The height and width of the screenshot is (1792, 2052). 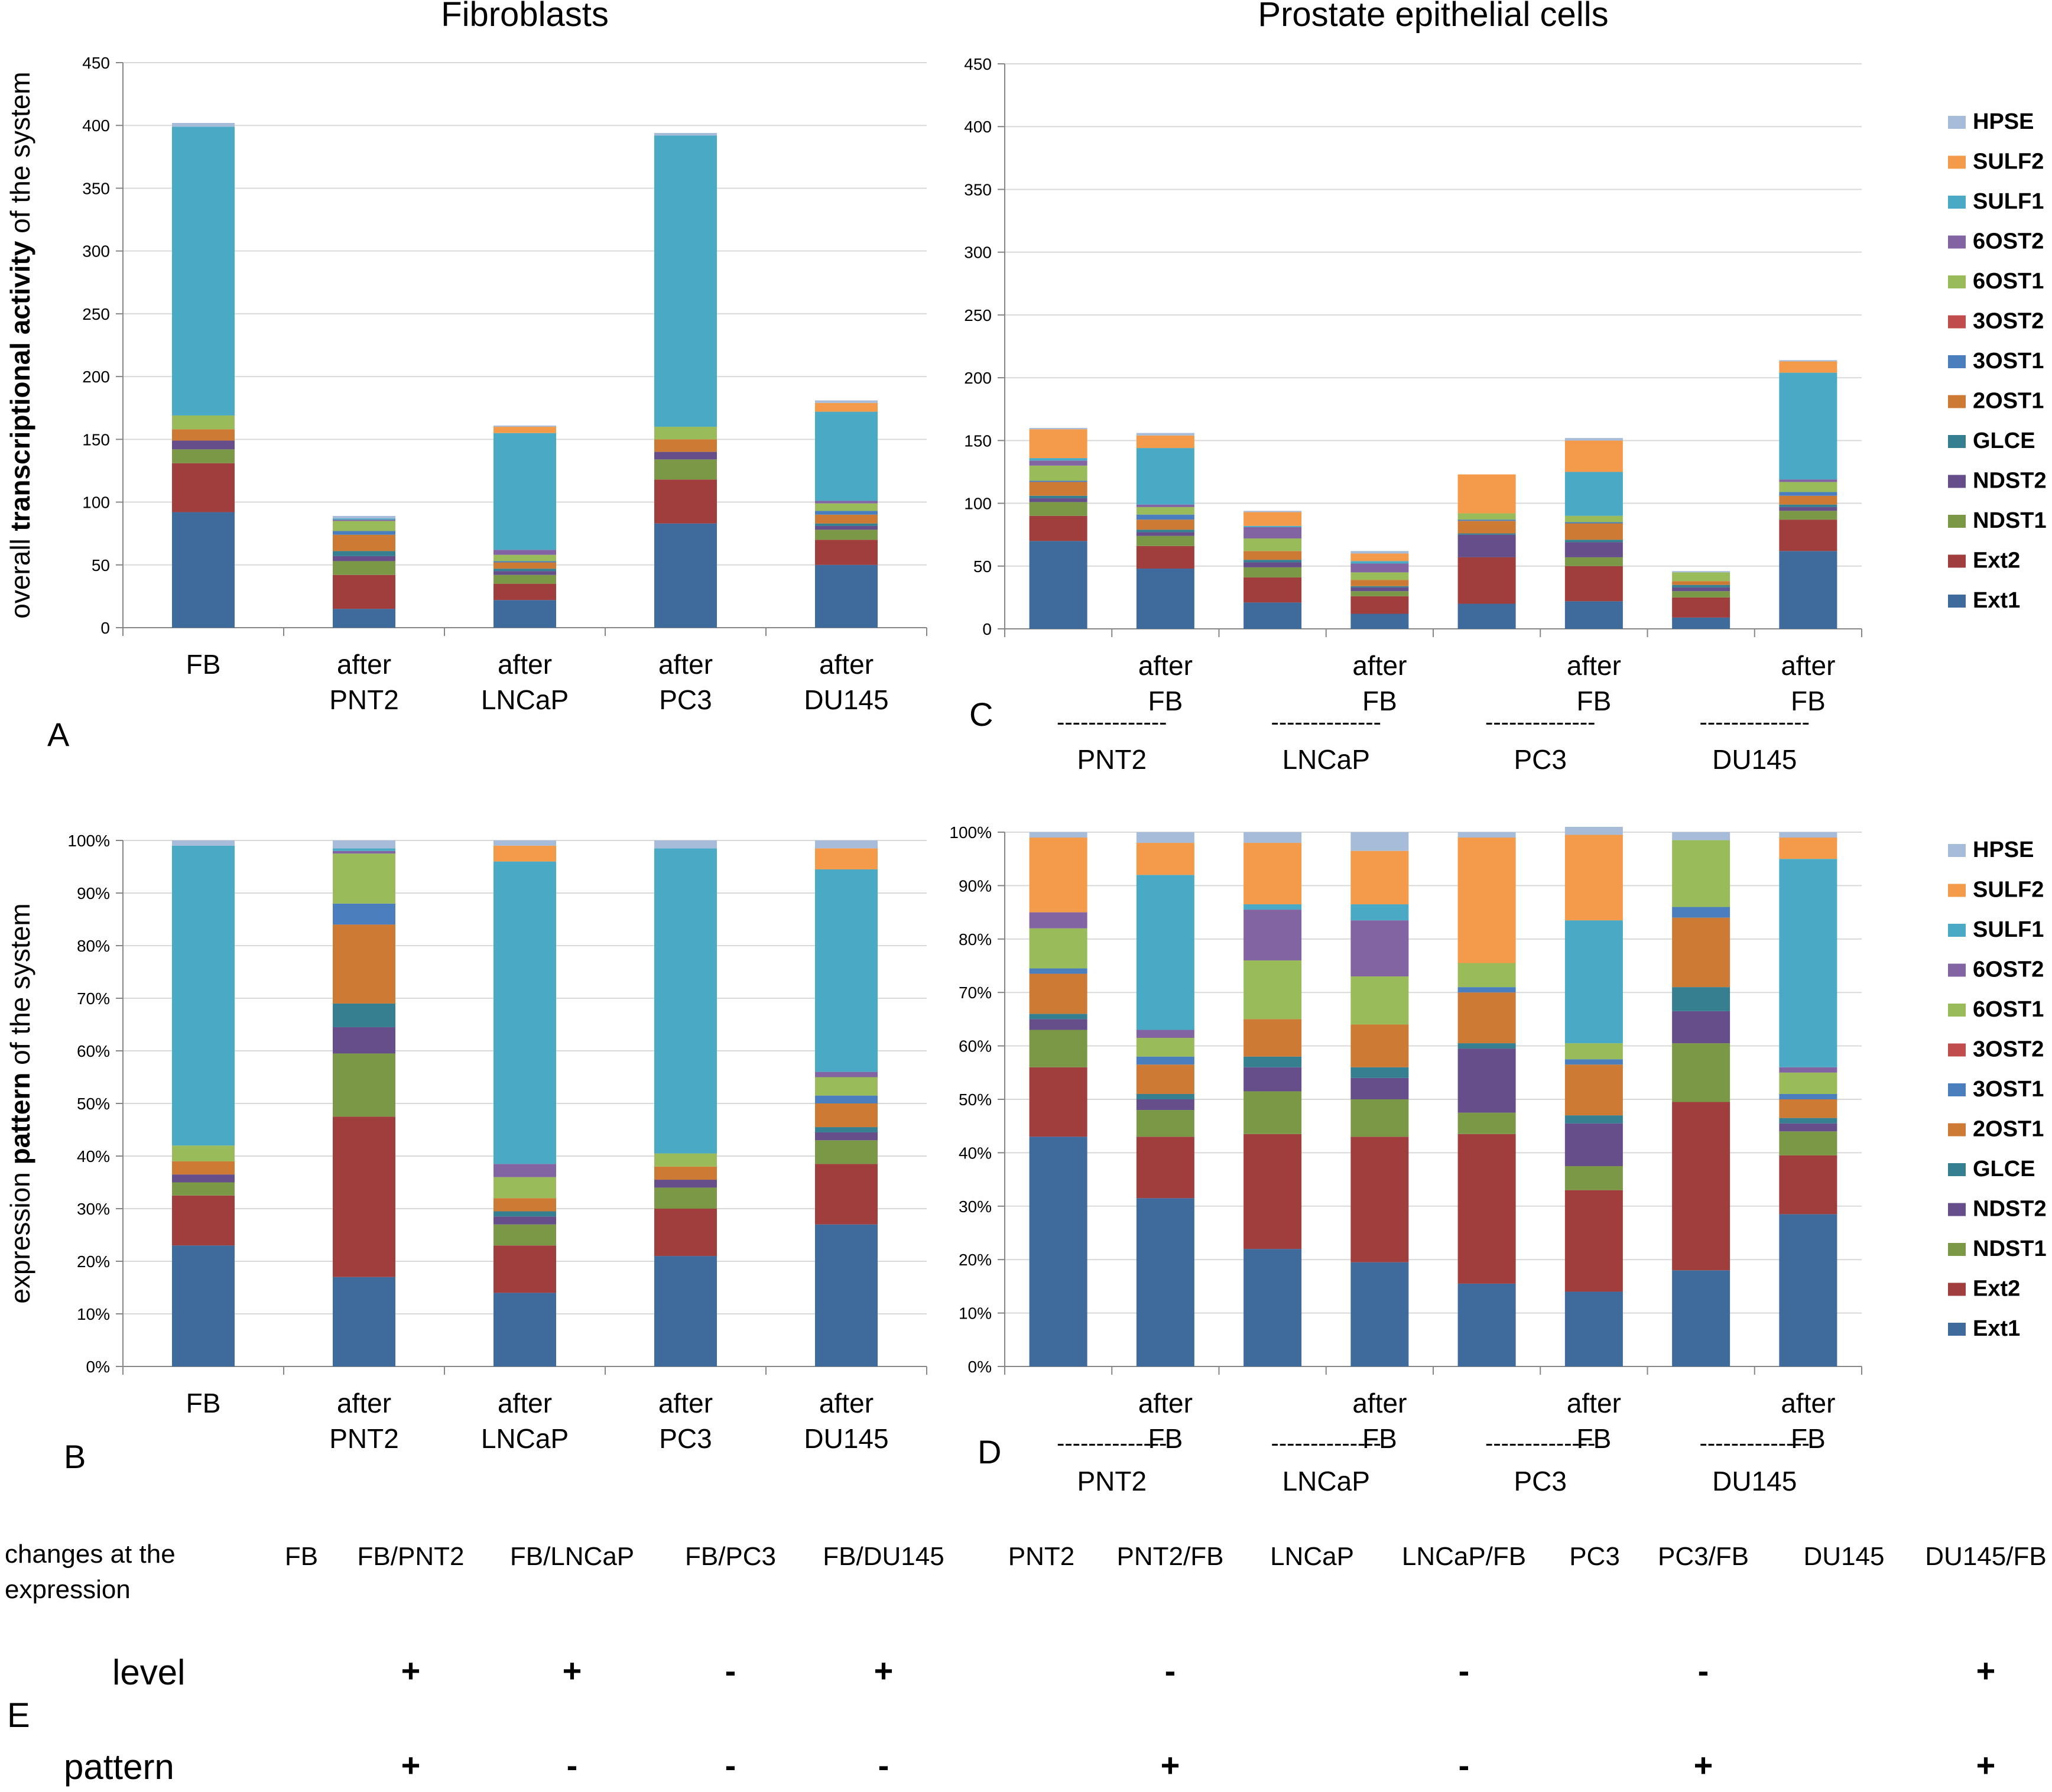 I want to click on table-row-label-level: level, so click(x=148, y=1673).